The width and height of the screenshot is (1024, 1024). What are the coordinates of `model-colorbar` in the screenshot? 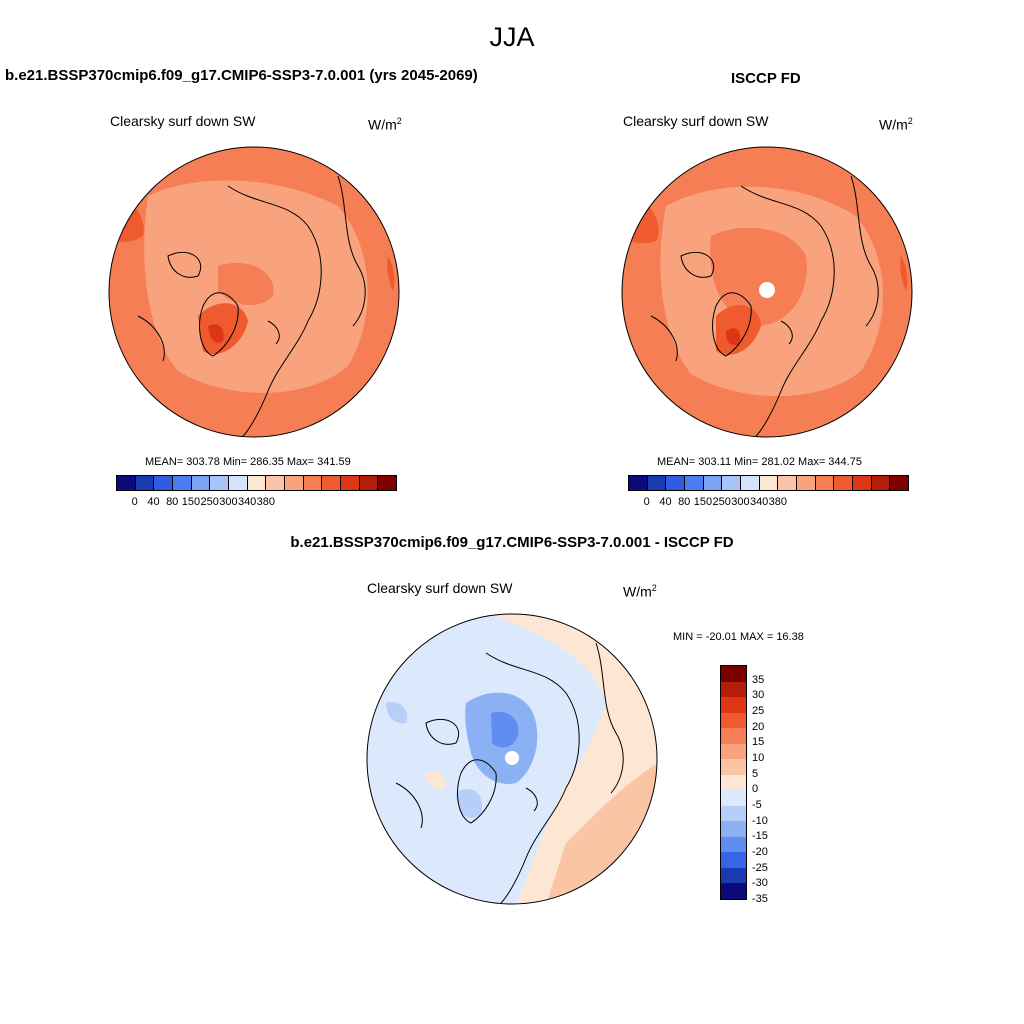 It's located at (256, 483).